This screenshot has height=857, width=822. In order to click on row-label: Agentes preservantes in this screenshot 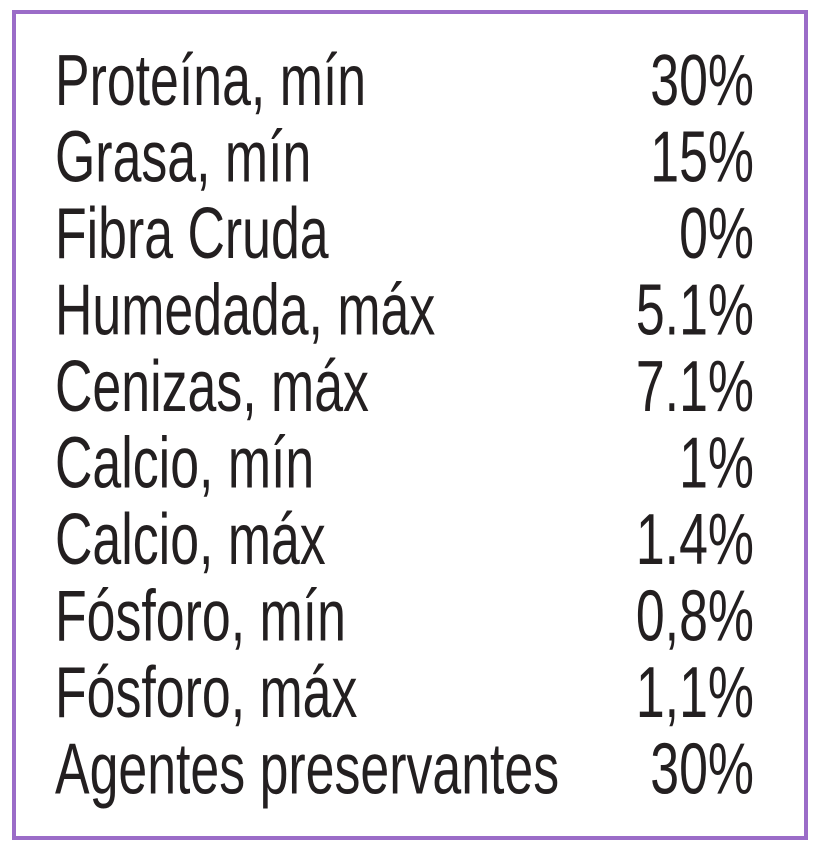, I will do `click(307, 769)`.